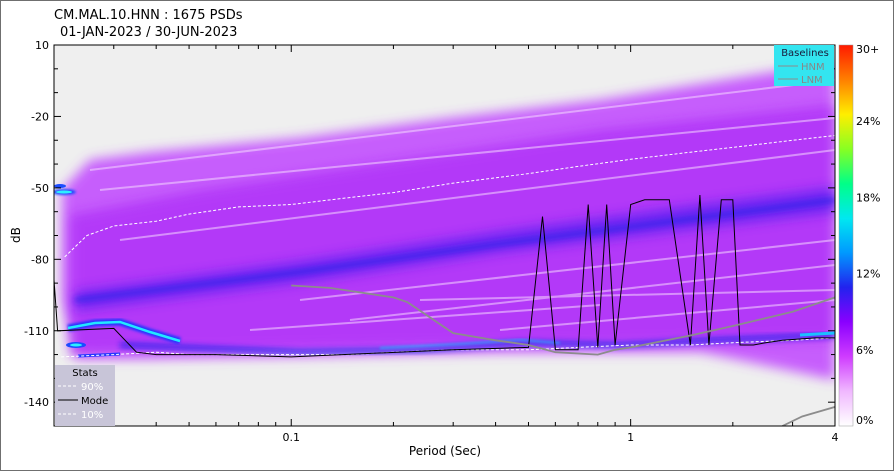  I want to click on y-tick-label: -20, so click(40, 116).